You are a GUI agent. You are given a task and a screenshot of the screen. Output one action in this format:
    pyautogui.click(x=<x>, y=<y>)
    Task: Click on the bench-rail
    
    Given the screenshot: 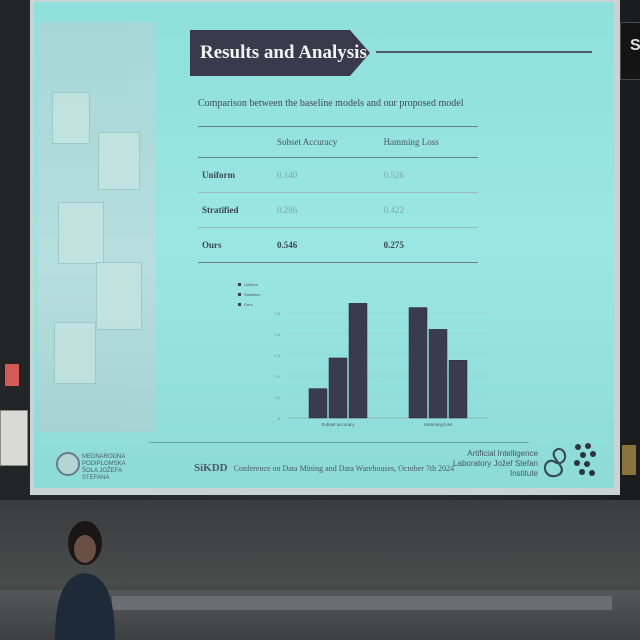 What is the action you would take?
    pyautogui.click(x=362, y=603)
    